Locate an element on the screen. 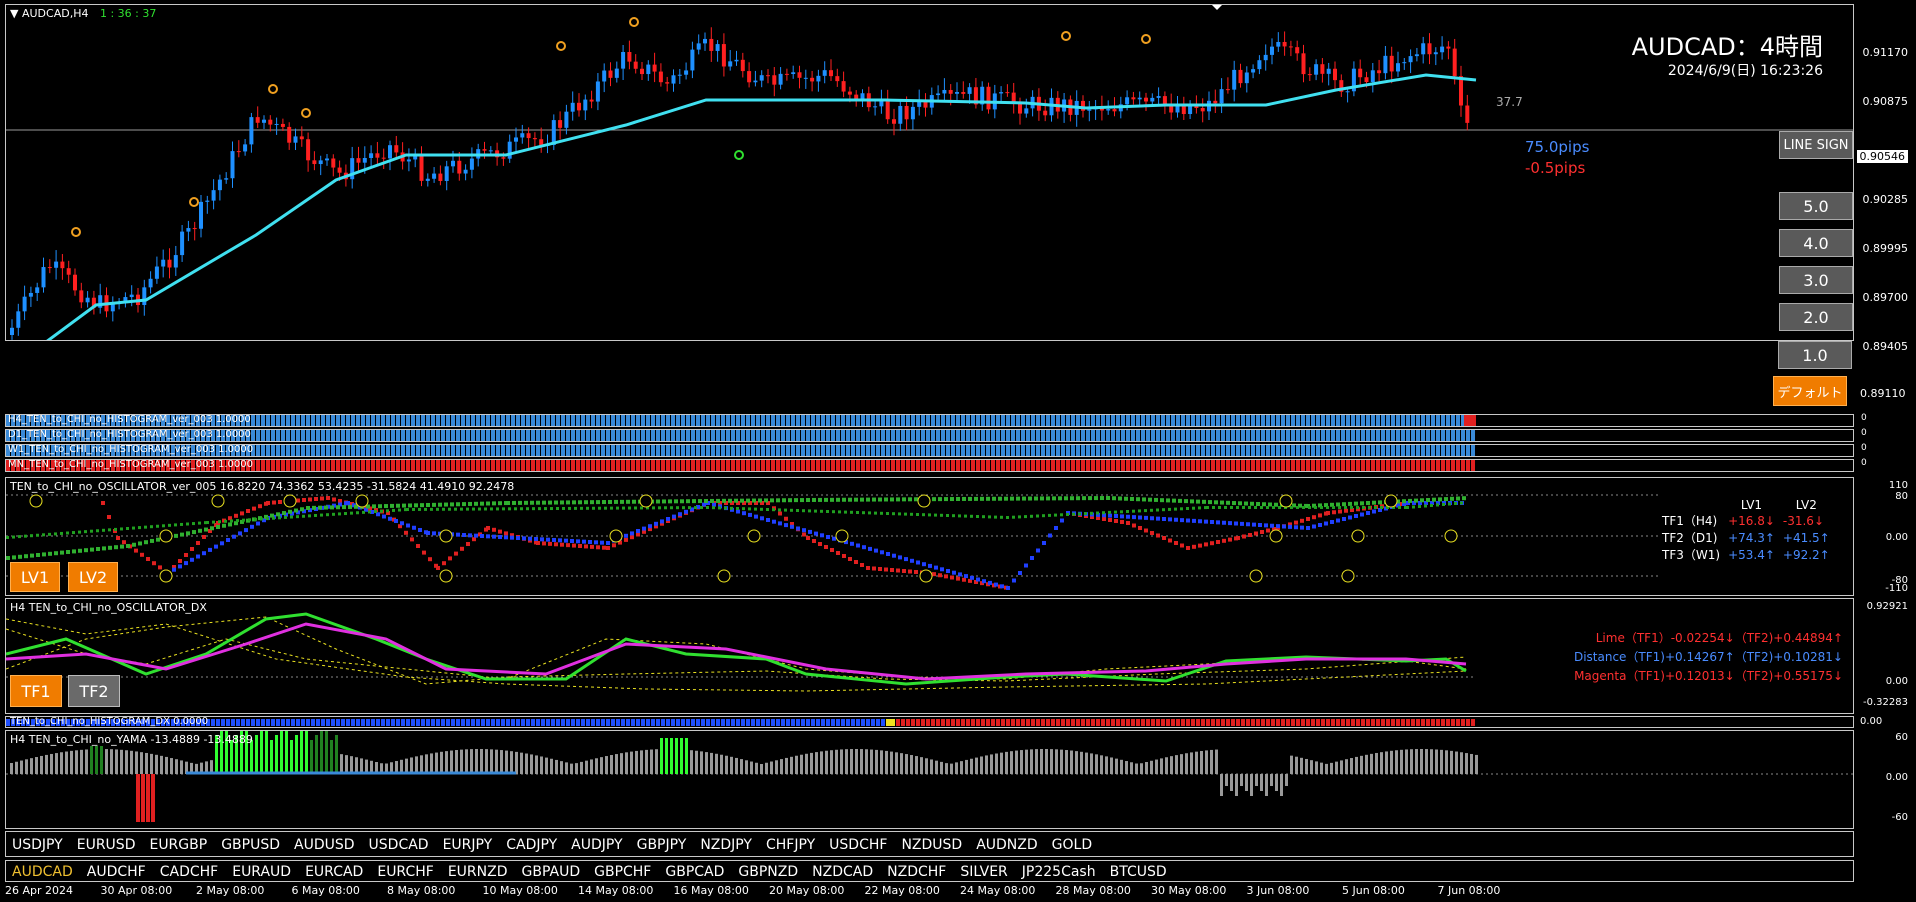  symbol-button-audchf: AUDCHF is located at coordinates (116, 872).